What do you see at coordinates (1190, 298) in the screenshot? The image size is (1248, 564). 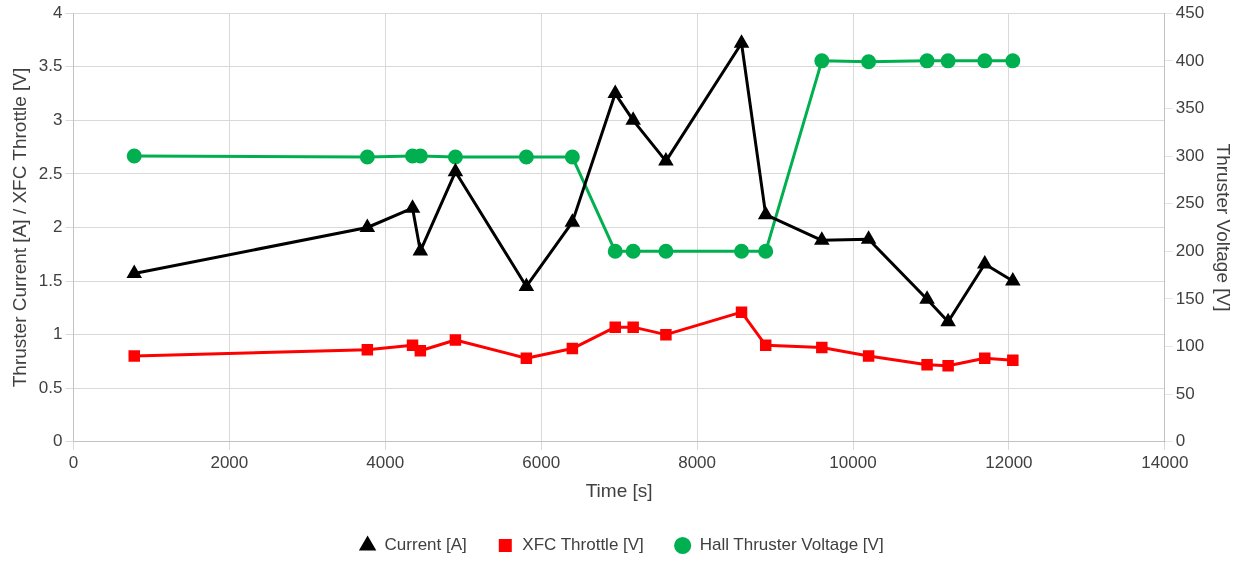 I see `y2-tick-label: 150` at bounding box center [1190, 298].